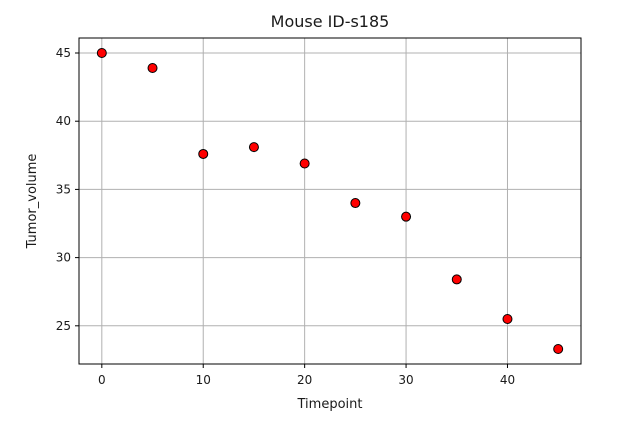 Image resolution: width=626 pixels, height=439 pixels. I want to click on y-tick-label: 30, so click(63, 258).